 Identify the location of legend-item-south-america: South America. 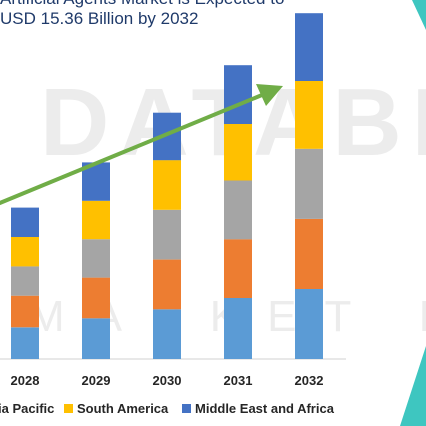
(116, 408).